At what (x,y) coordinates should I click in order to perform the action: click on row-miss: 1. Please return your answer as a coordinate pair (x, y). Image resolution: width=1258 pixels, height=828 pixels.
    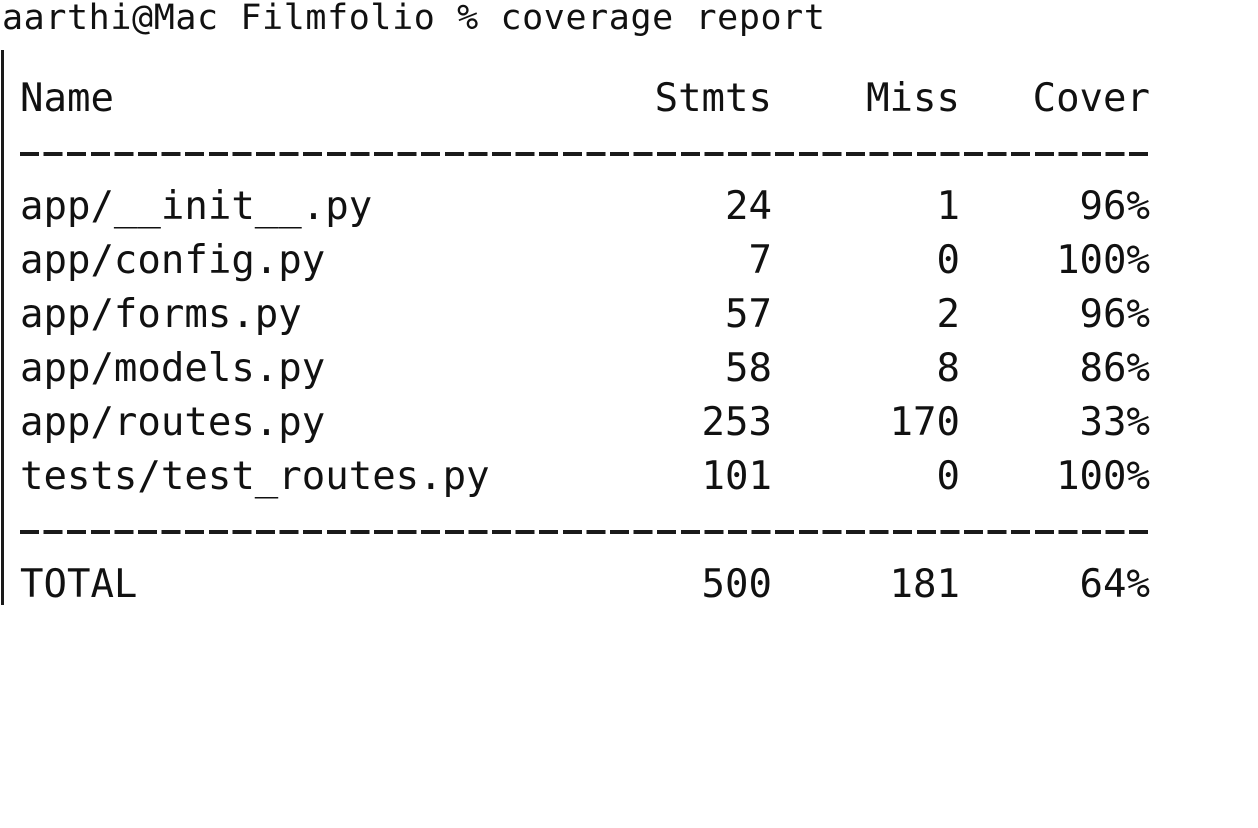
    Looking at the image, I should click on (948, 206).